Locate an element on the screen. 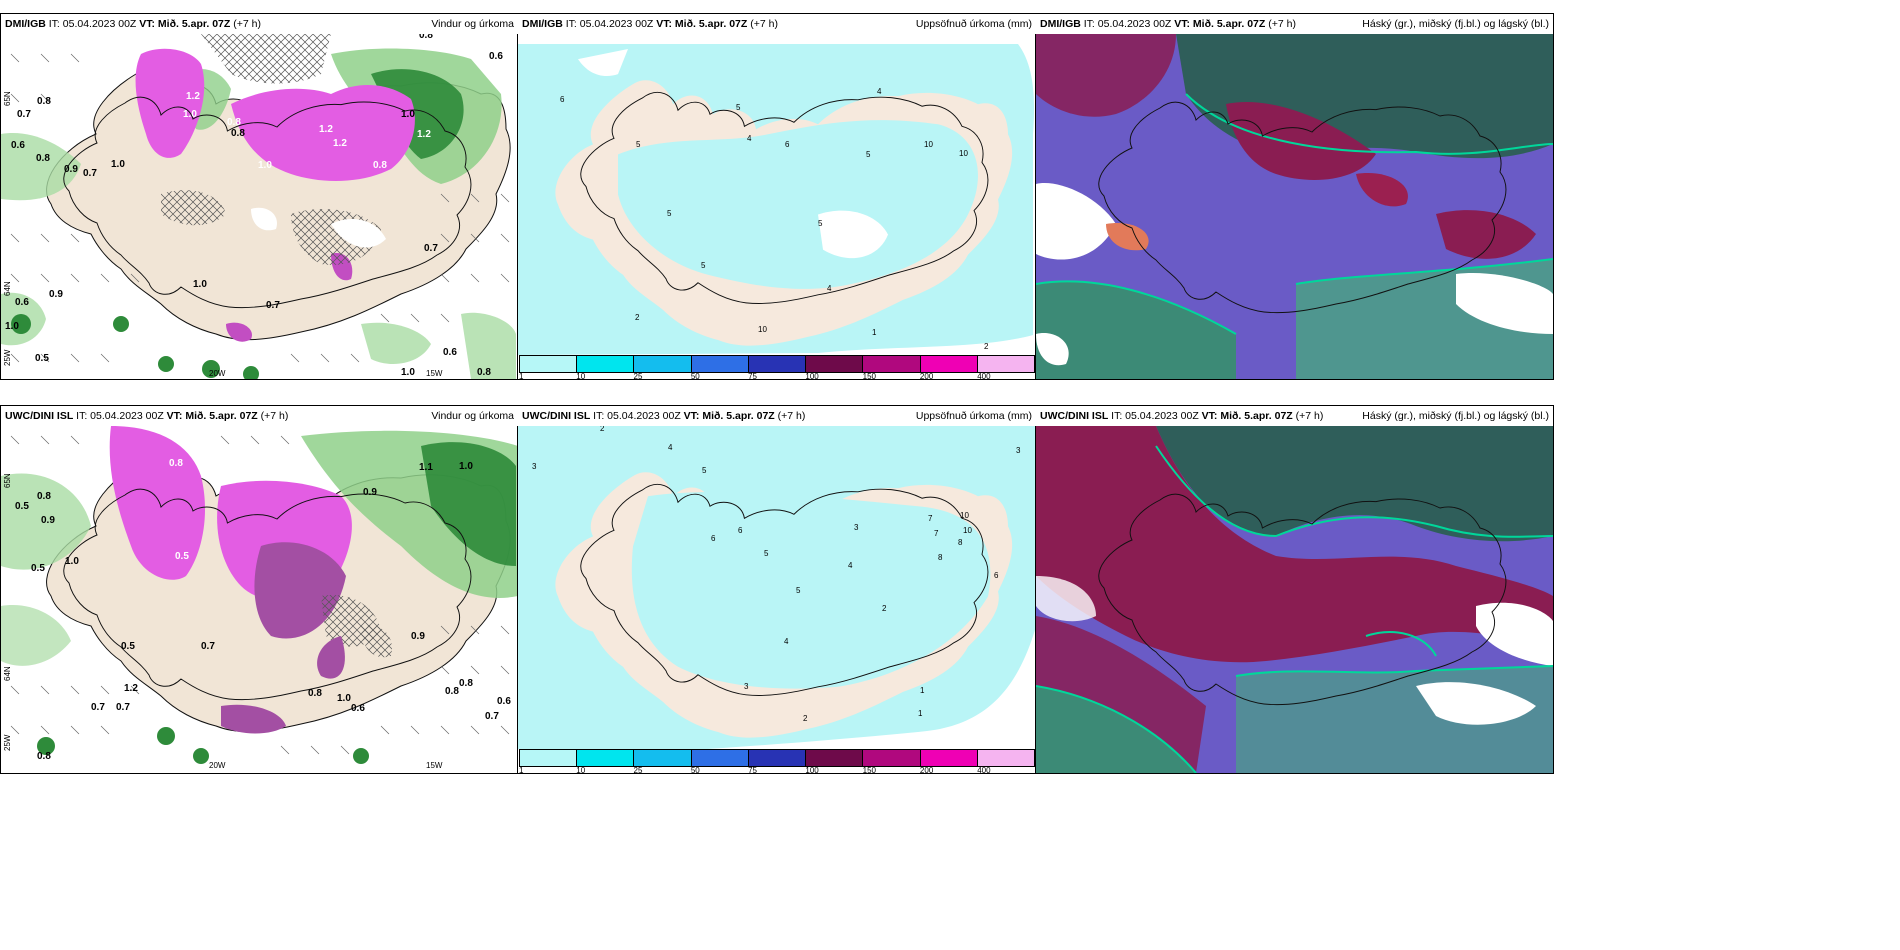  colorbar-label: 400 is located at coordinates (984, 376).